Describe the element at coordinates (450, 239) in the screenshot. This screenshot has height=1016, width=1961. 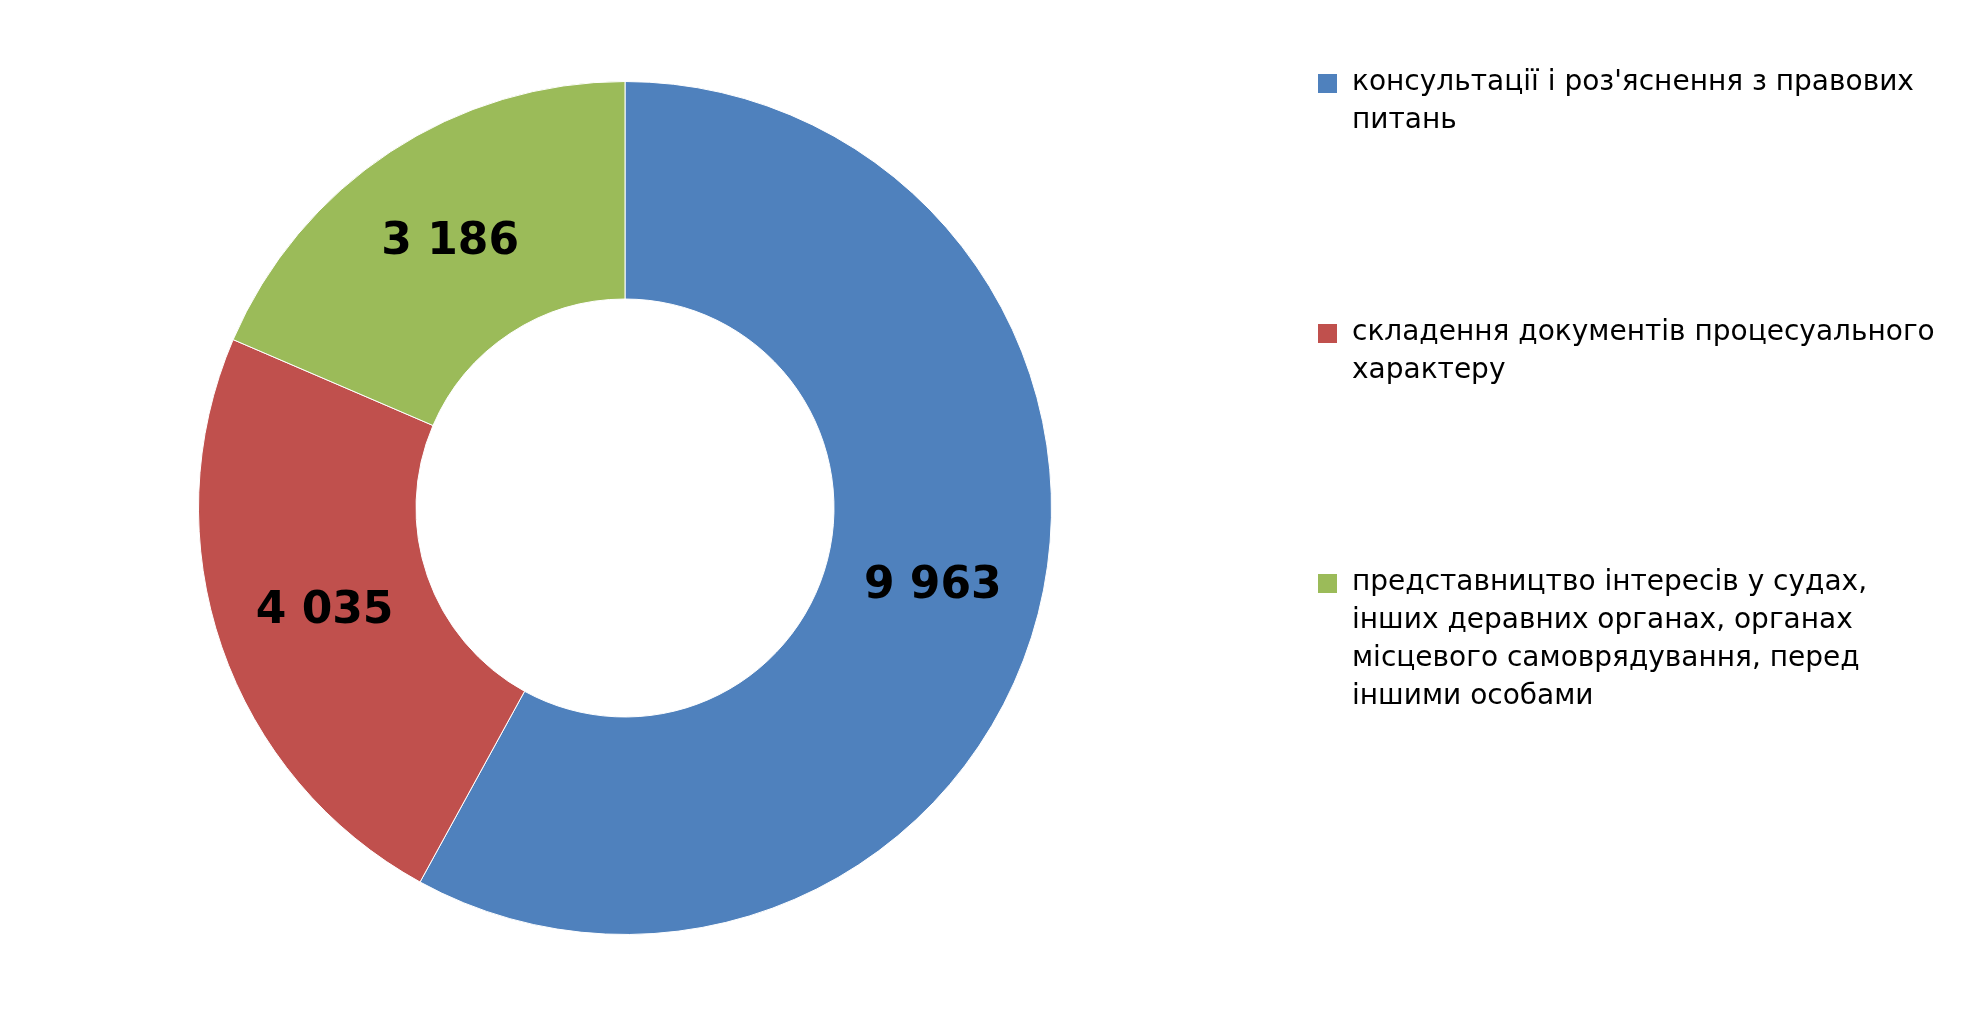
I see `data-label: 3 186` at that location.